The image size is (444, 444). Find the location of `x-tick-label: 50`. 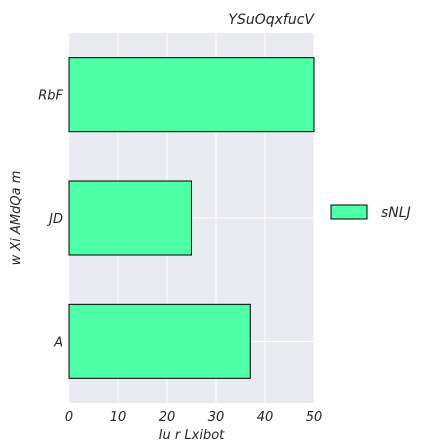

x-tick-label: 50 is located at coordinates (314, 417).